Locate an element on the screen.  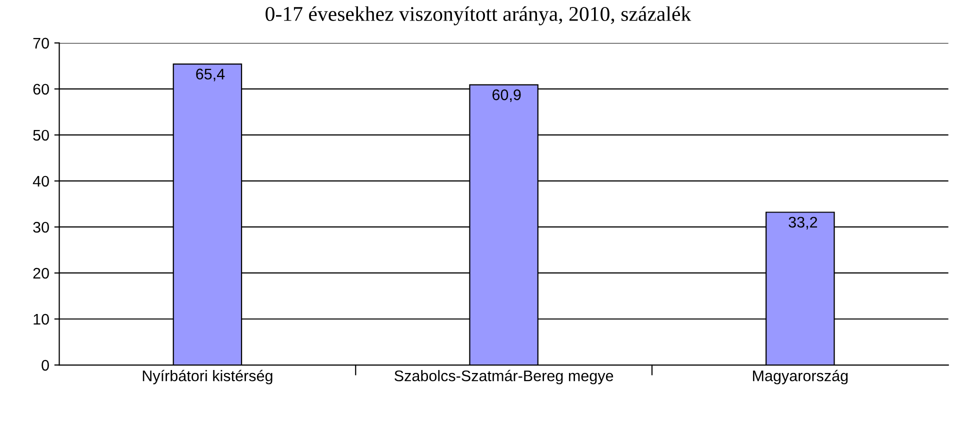
y-tick-label: 20 is located at coordinates (41, 273).